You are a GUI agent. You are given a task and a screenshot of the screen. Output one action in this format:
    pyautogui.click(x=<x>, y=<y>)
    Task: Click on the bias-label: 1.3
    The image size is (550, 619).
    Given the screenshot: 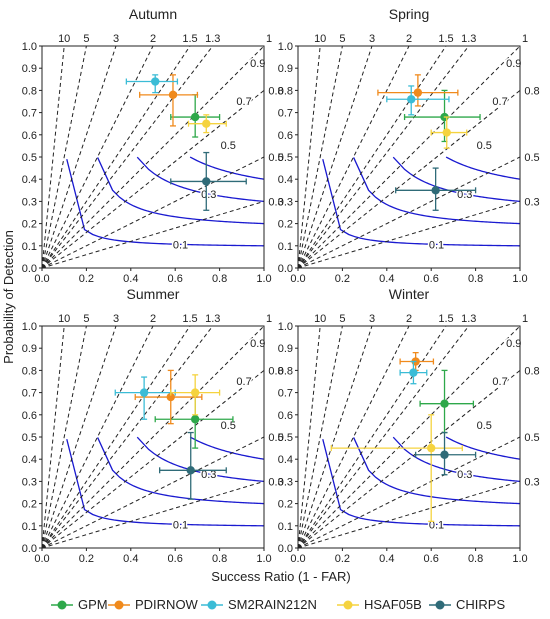 What is the action you would take?
    pyautogui.click(x=212, y=319)
    